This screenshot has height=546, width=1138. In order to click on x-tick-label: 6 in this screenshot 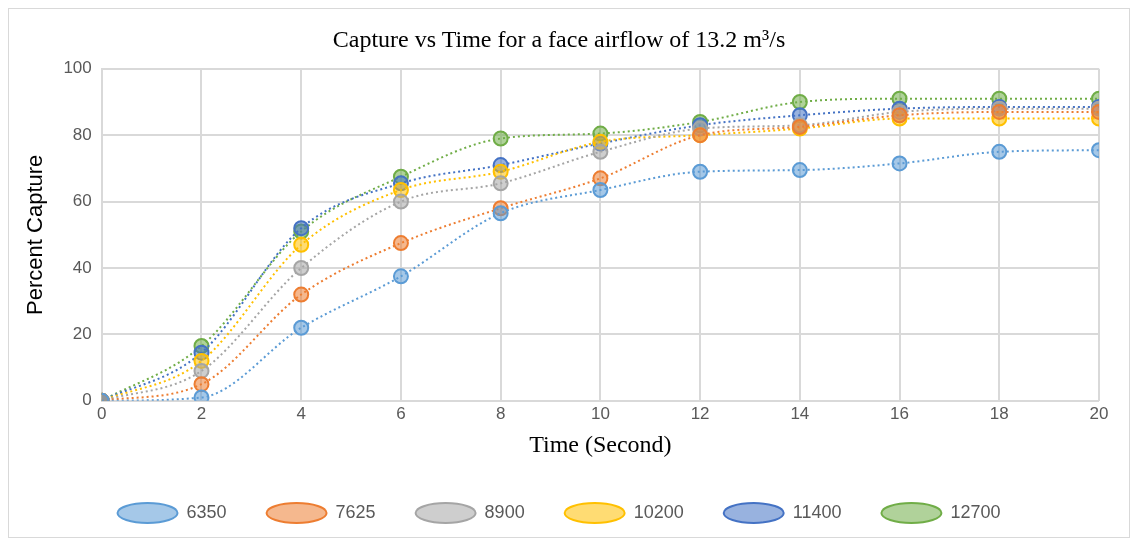, I will do `click(401, 413)`.